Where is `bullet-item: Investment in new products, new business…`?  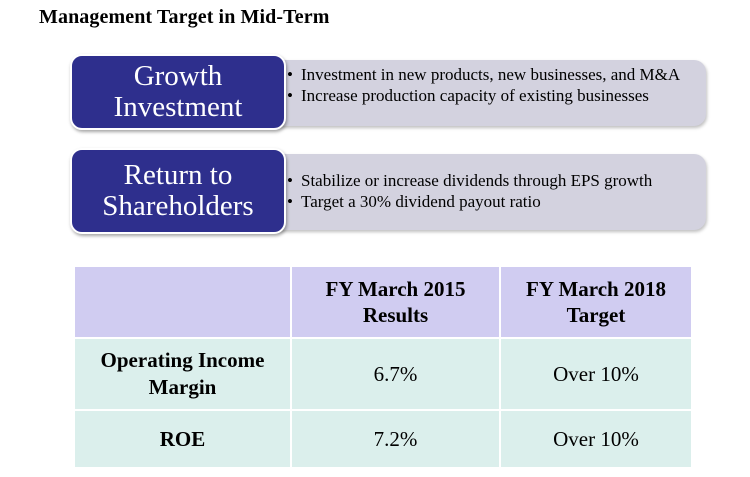
bullet-item: Investment in new products, new business… is located at coordinates (492, 75).